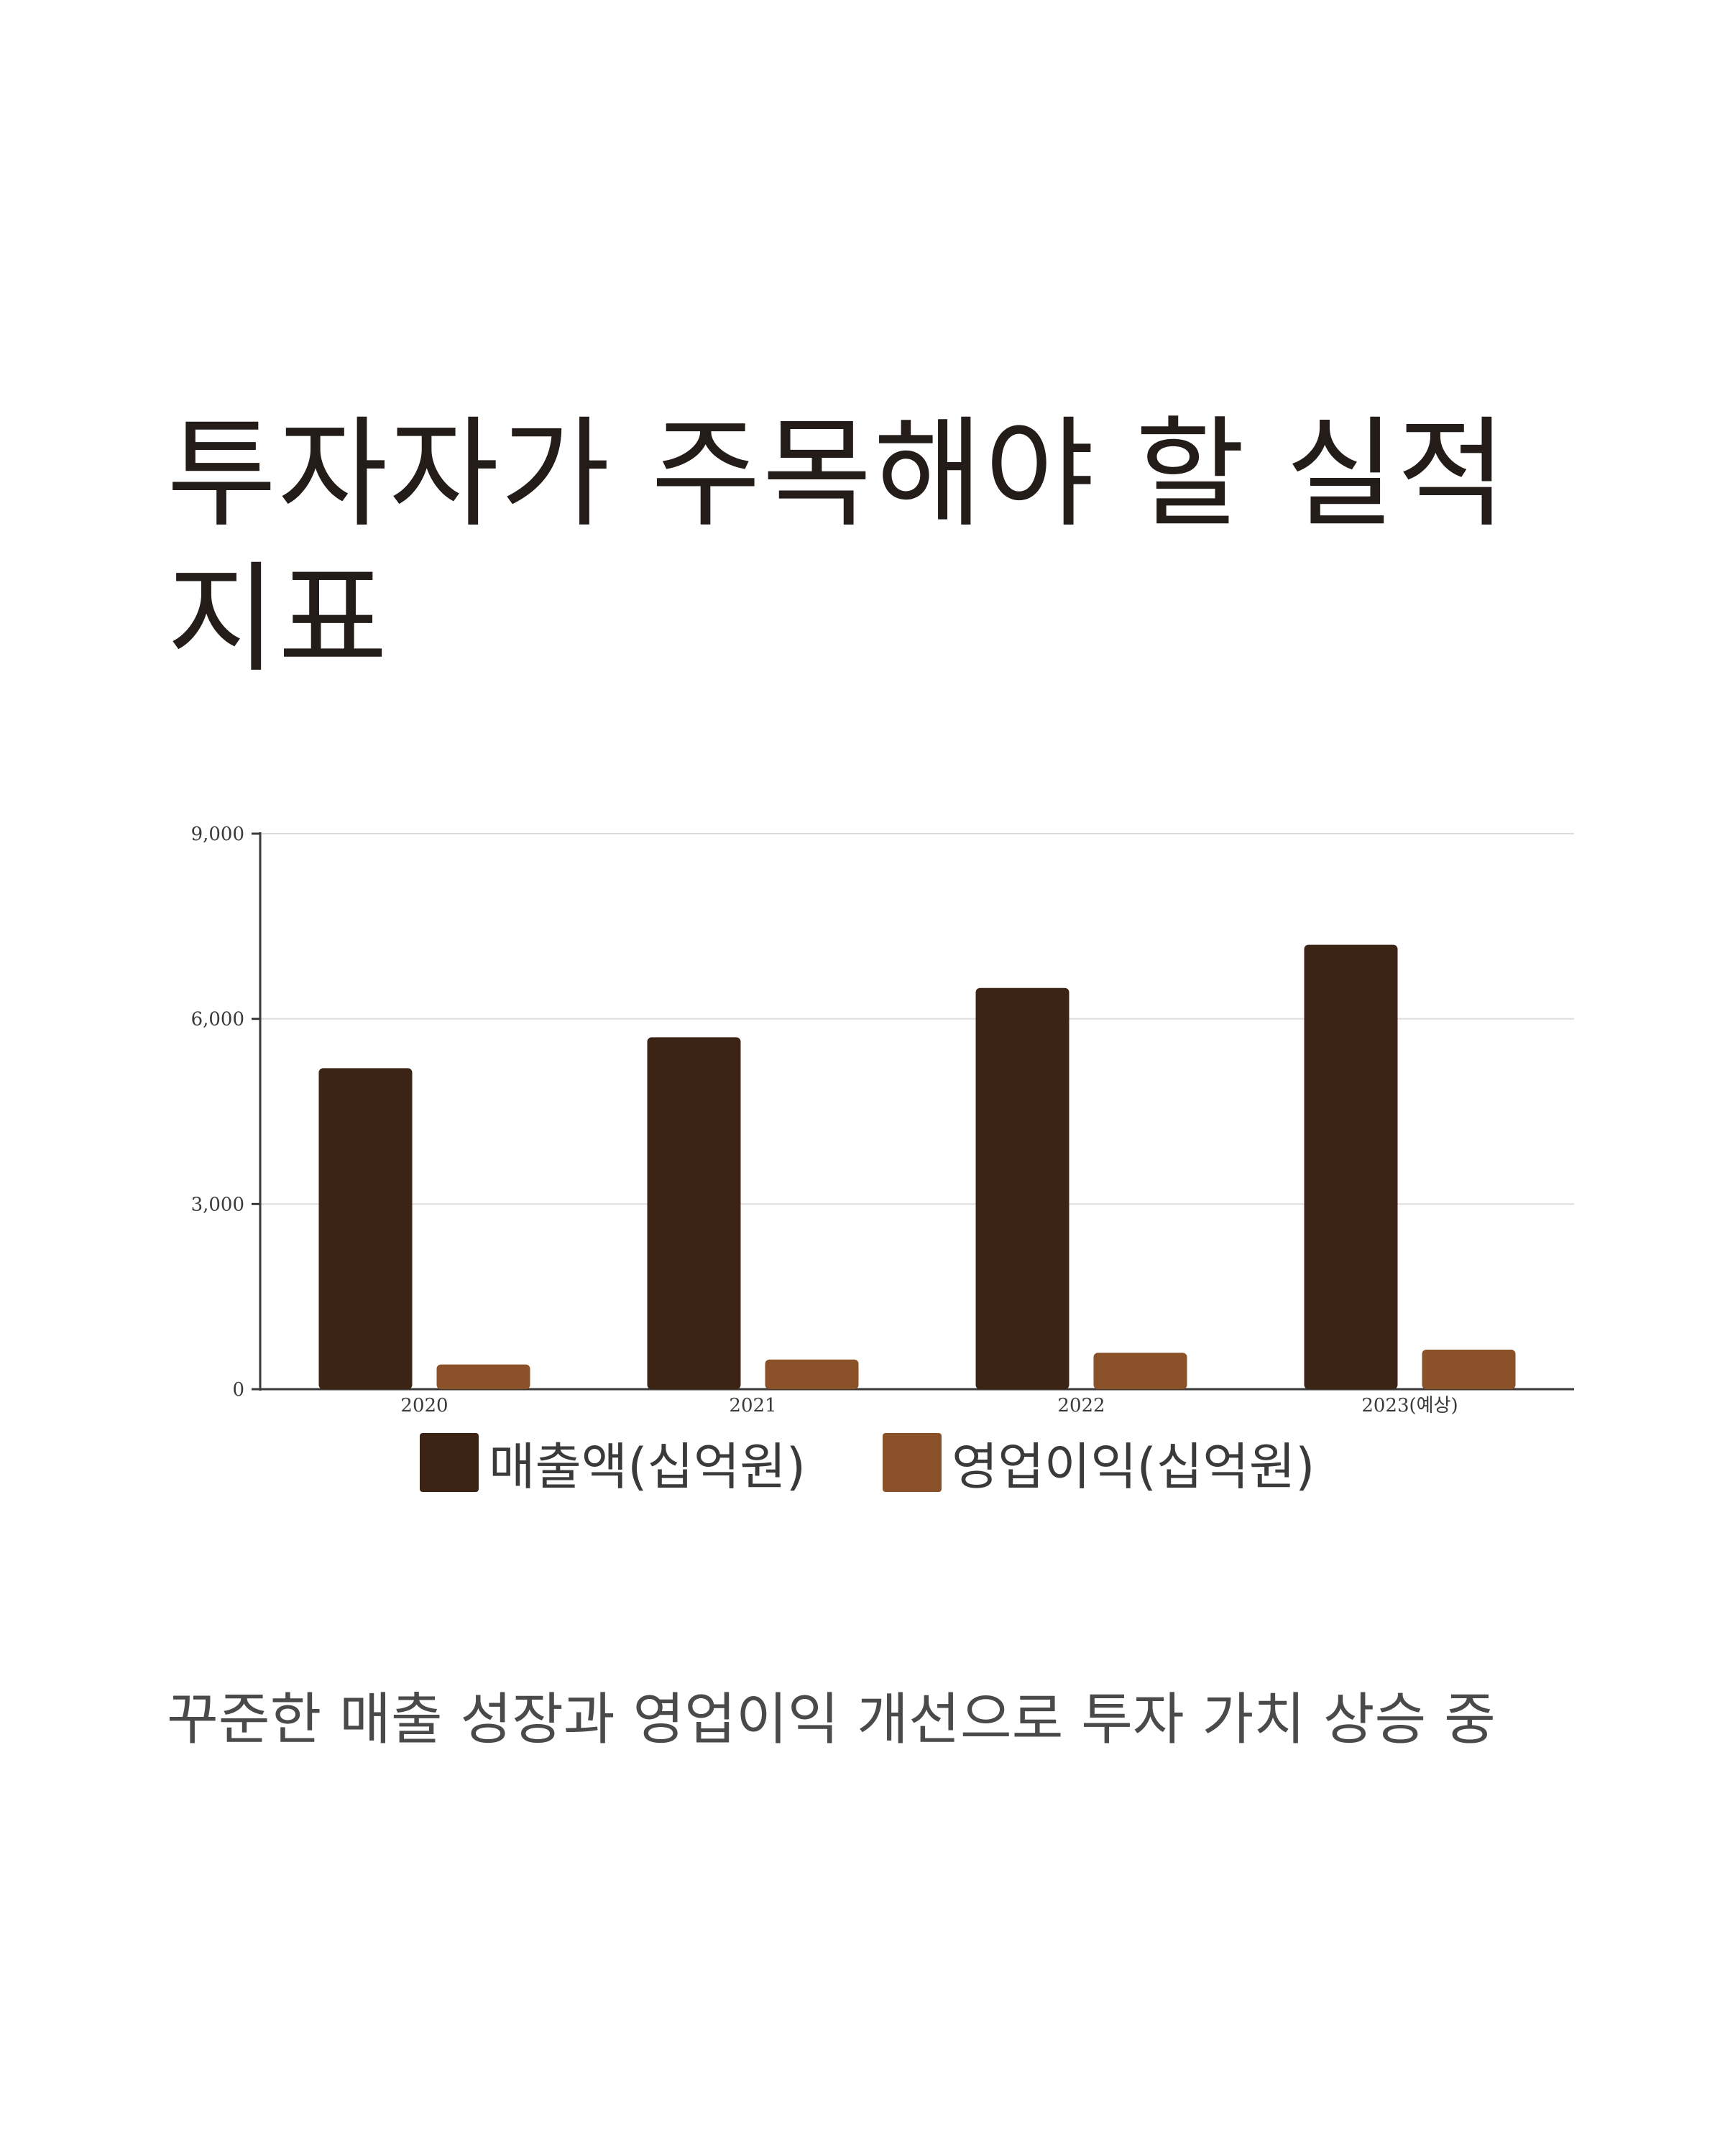 This screenshot has width=1725, height=2156. Describe the element at coordinates (838, 547) in the screenshot. I see `page-title: 투자자가 주목해야 할 실적 지표` at that location.